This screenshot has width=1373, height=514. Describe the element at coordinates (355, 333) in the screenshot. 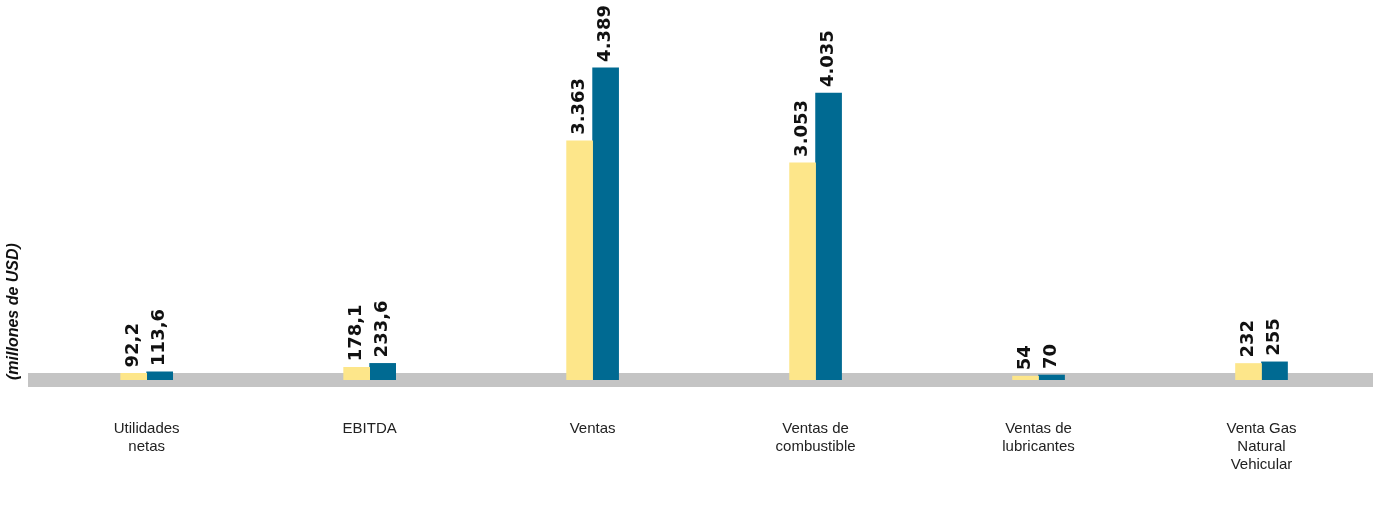

I see `data-label: 178,1` at that location.